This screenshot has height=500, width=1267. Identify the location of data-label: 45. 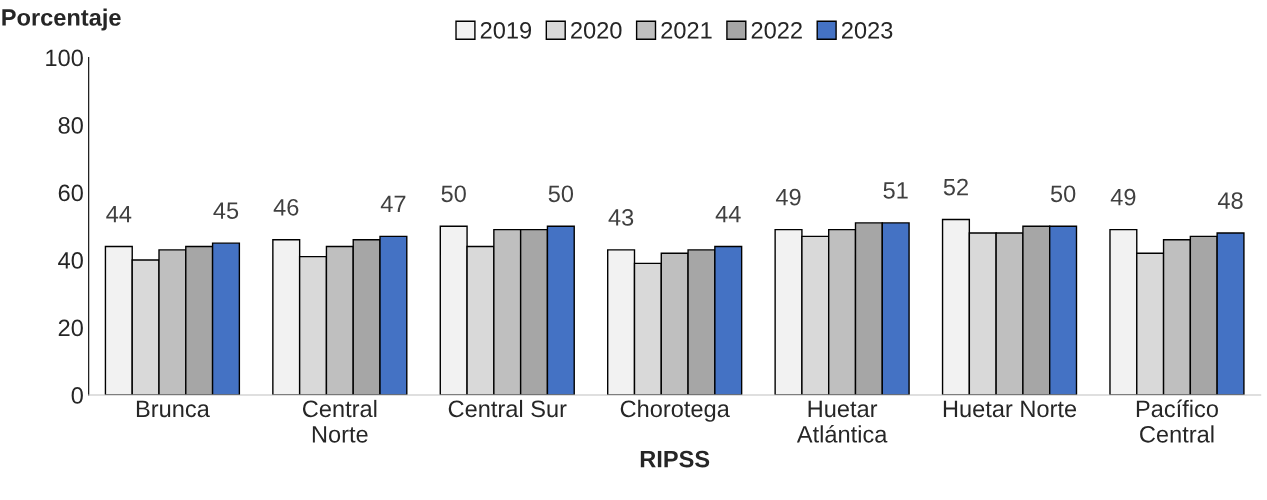
(226, 211).